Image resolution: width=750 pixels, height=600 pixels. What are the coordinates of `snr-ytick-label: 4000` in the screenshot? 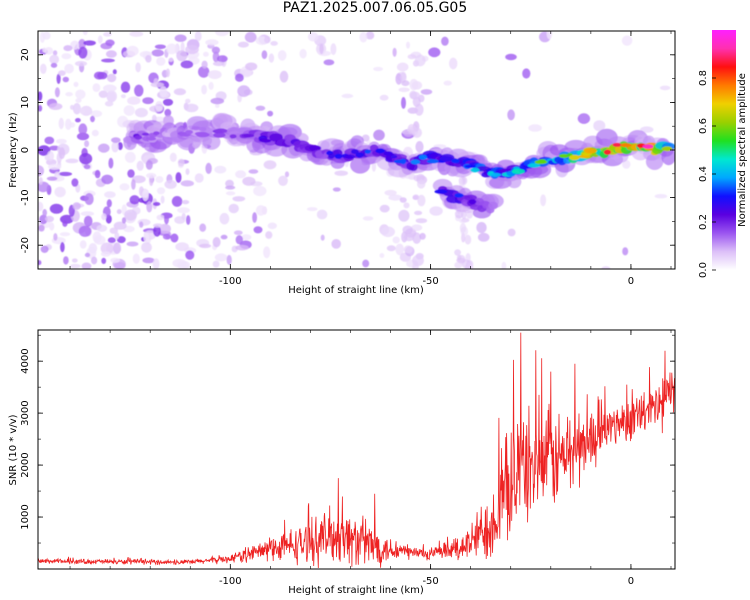 It's located at (25, 360).